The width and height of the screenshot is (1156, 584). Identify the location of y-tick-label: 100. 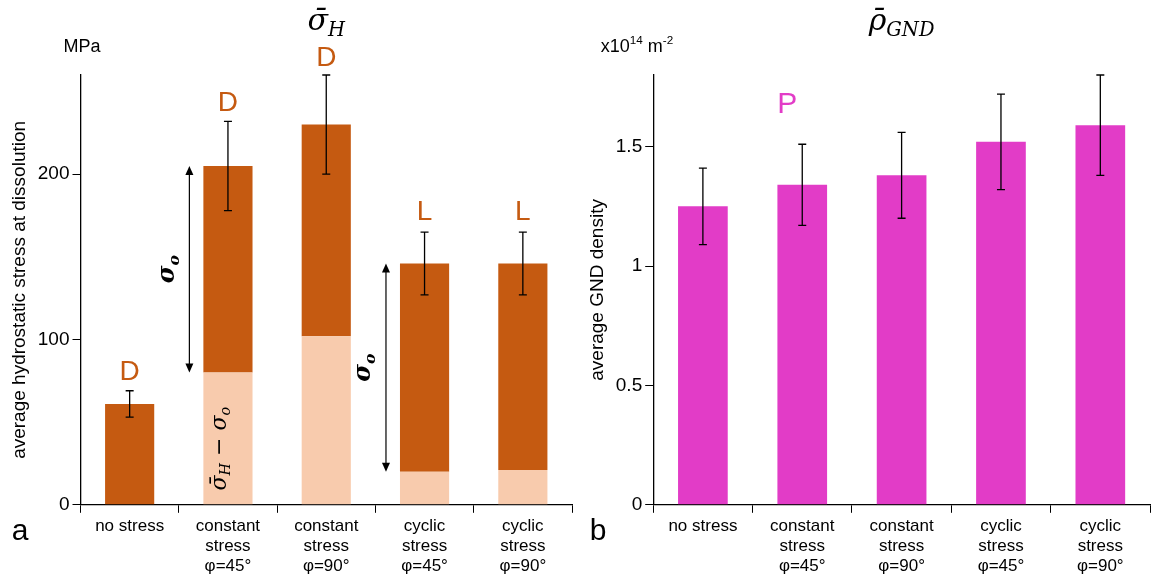
(53, 338).